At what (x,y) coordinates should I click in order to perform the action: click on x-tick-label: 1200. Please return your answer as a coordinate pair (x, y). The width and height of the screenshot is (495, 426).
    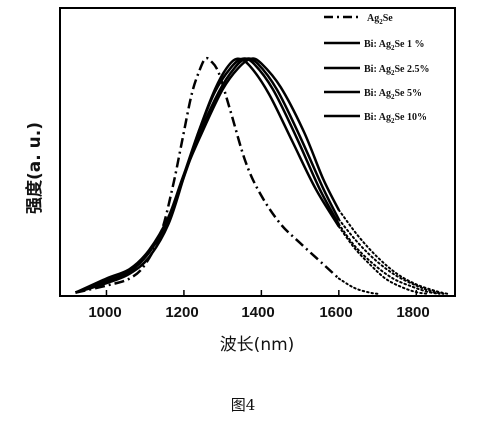
    Looking at the image, I should click on (181, 312).